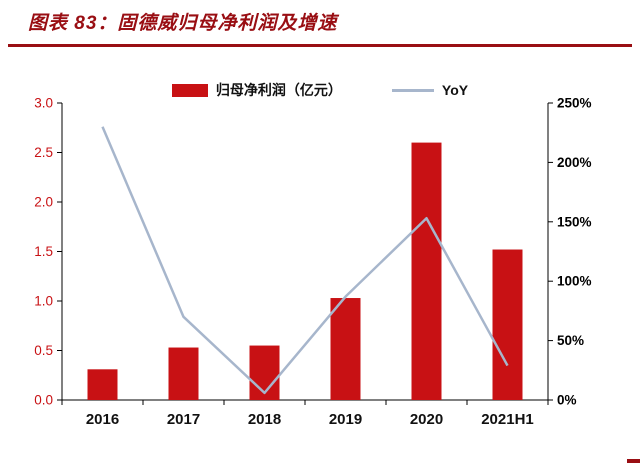  What do you see at coordinates (43, 152) in the screenshot?
I see `left-axis-tick-label: 2.5` at bounding box center [43, 152].